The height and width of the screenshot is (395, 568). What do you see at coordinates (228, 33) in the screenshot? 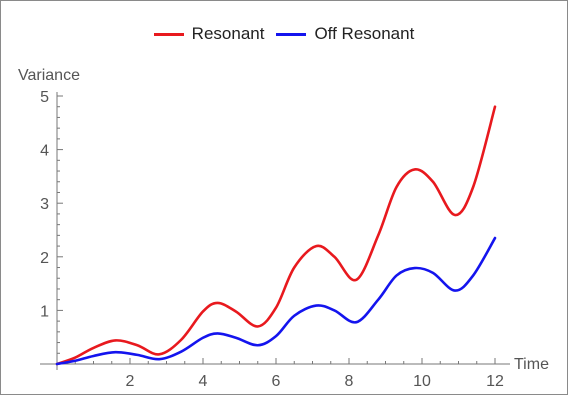
I see `legend-label-resonant: Resonant` at bounding box center [228, 33].